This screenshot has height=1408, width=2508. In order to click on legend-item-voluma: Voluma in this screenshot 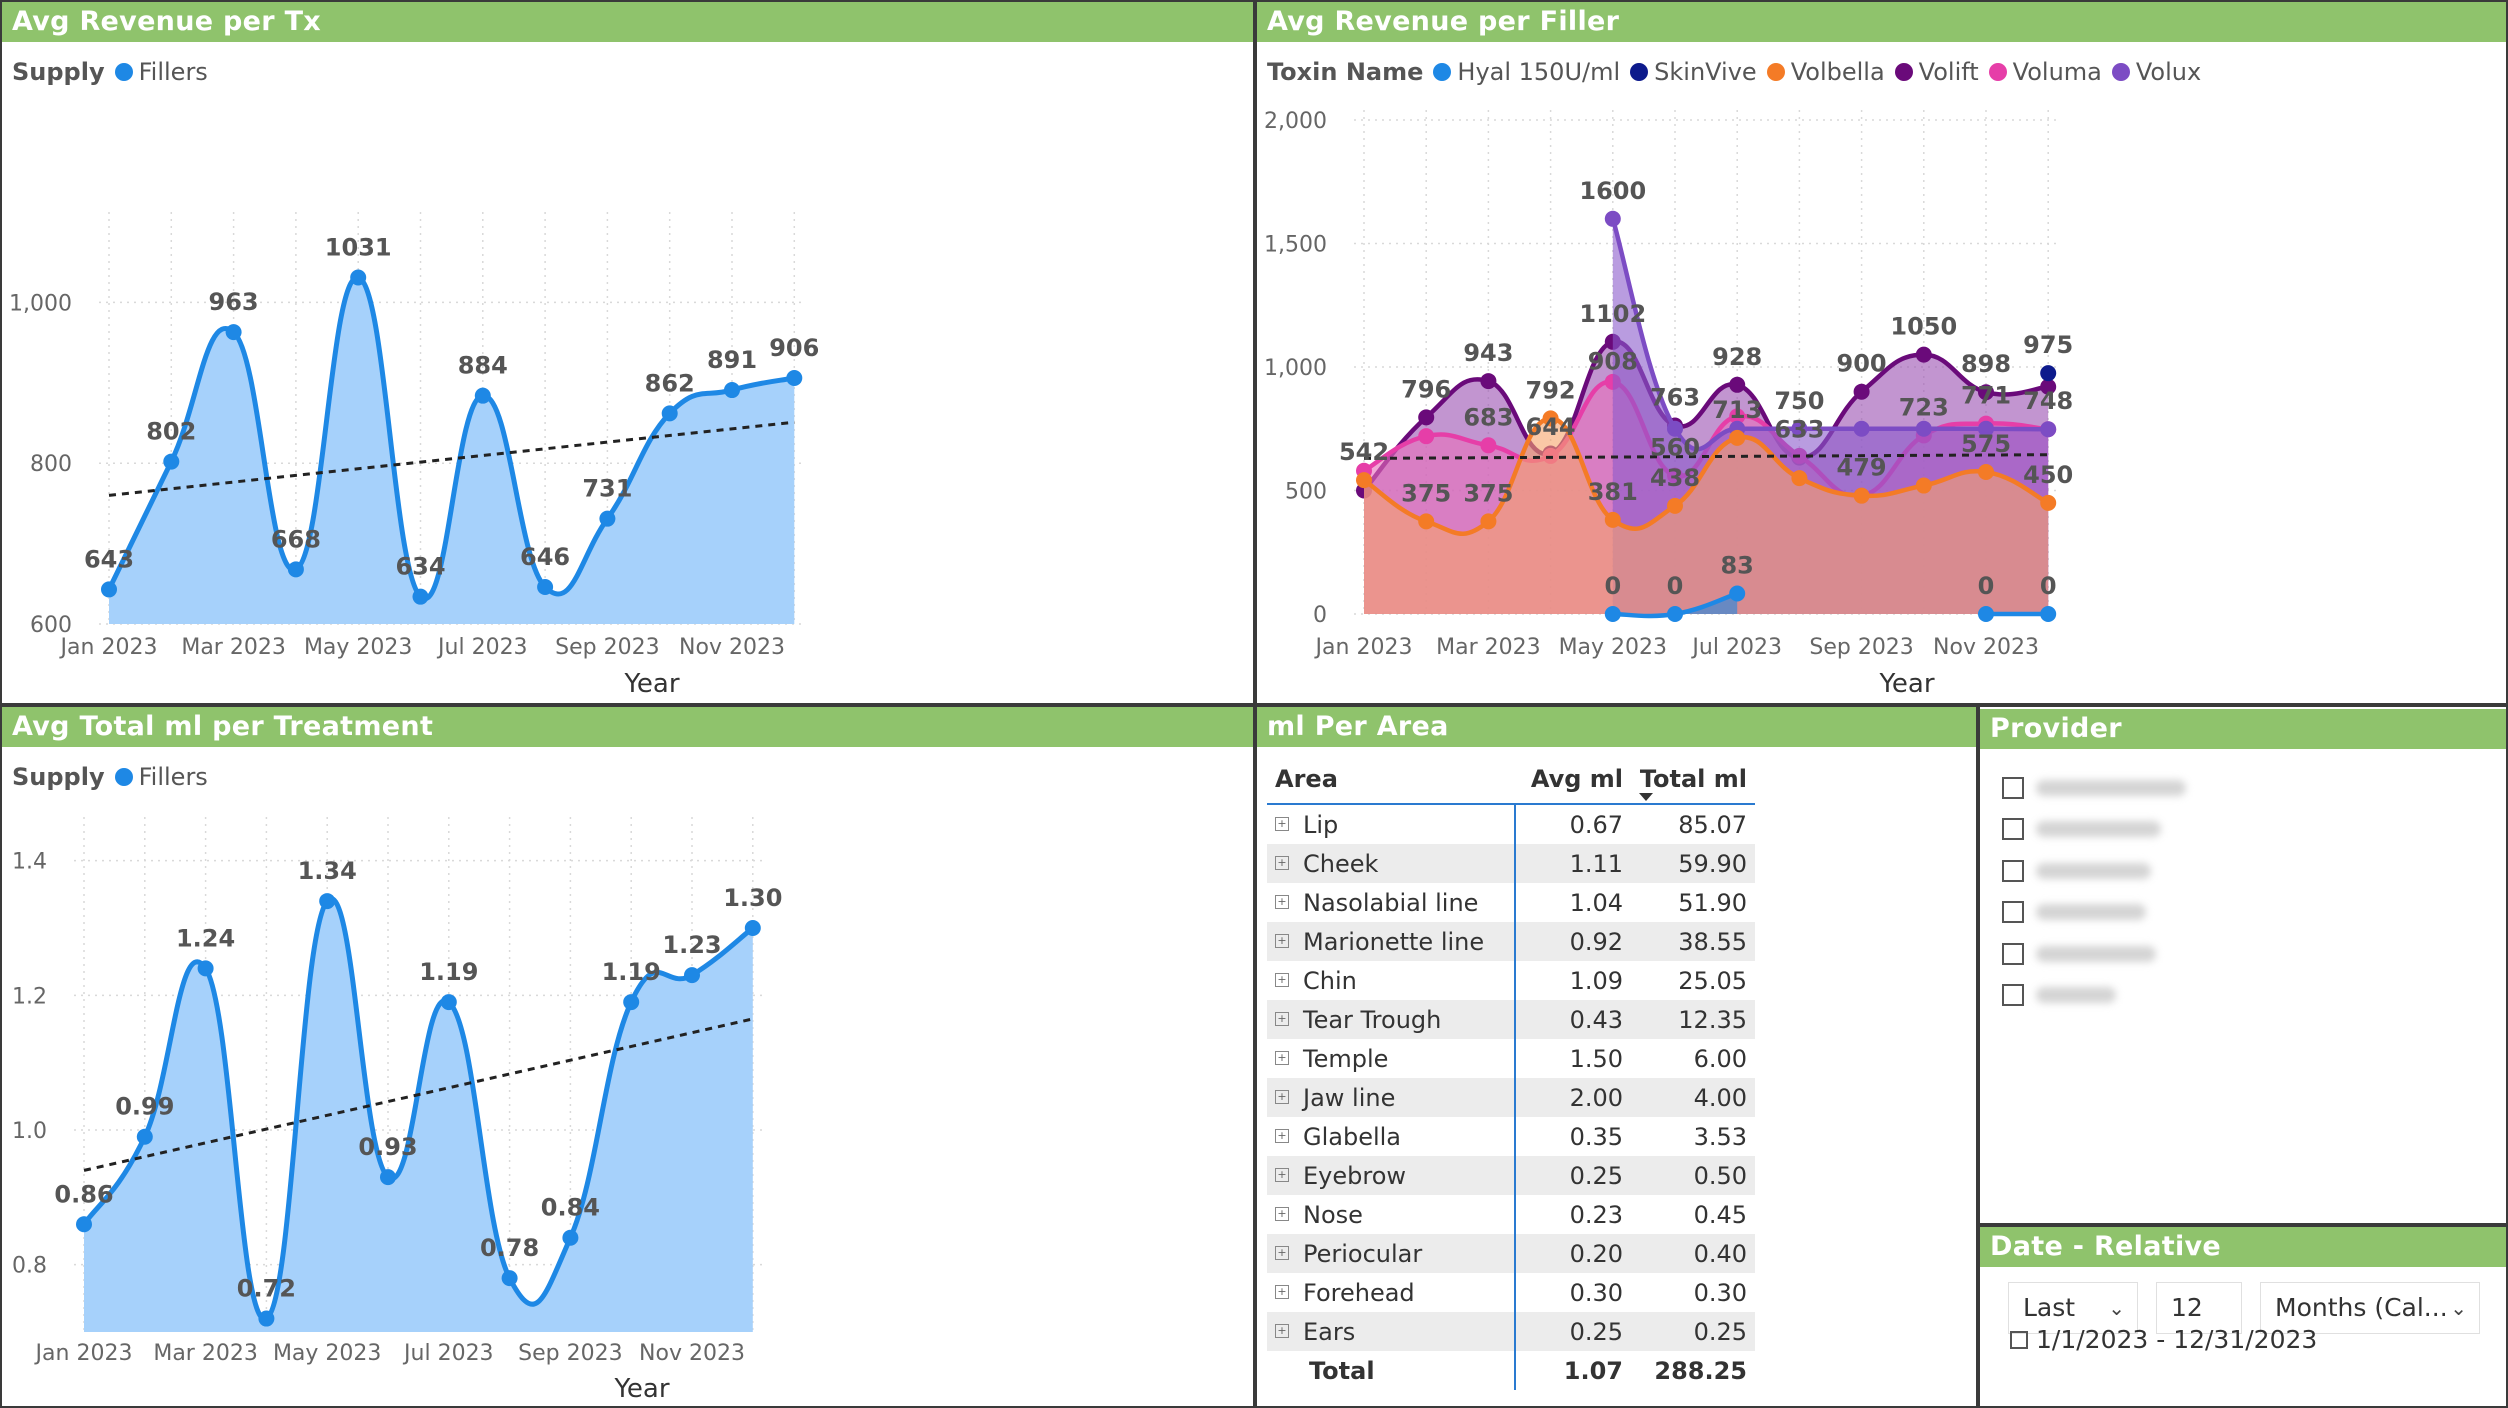, I will do `click(2045, 72)`.